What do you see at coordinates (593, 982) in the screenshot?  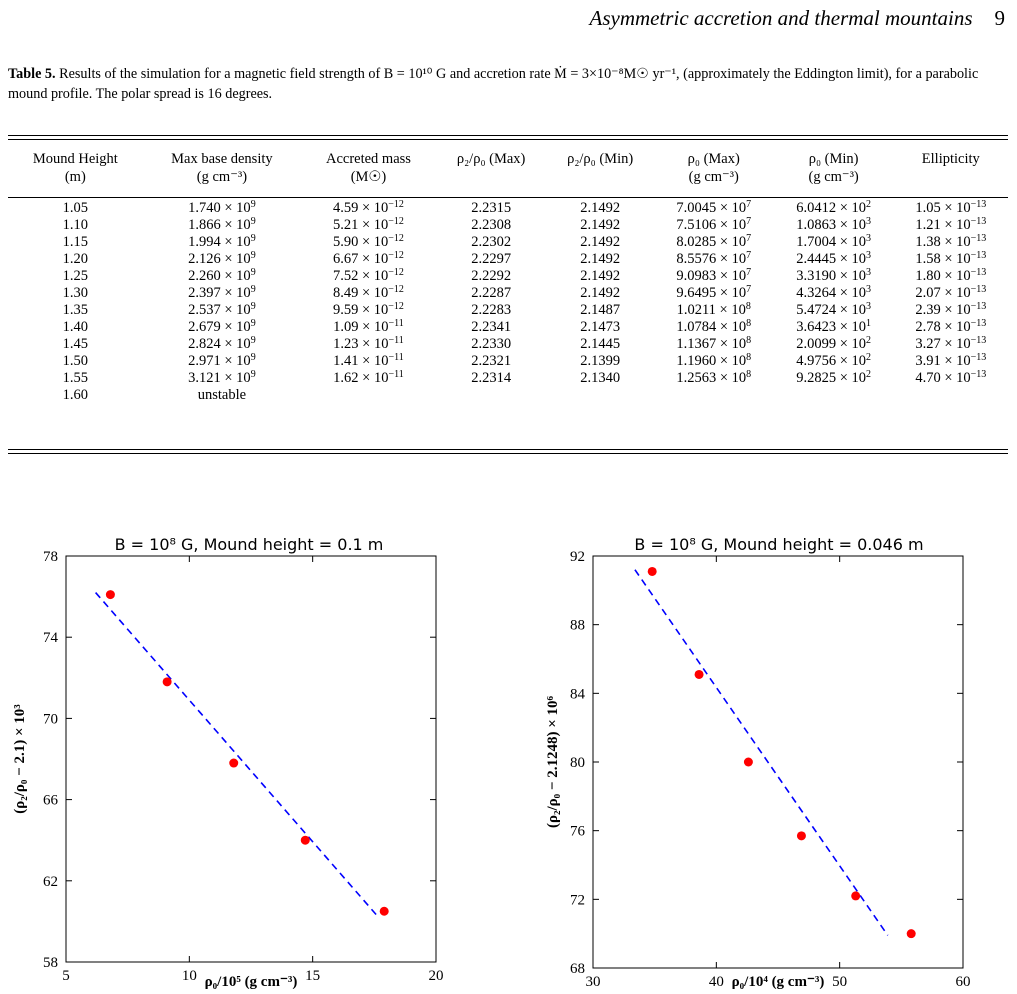 I see `x-tick-label: 30` at bounding box center [593, 982].